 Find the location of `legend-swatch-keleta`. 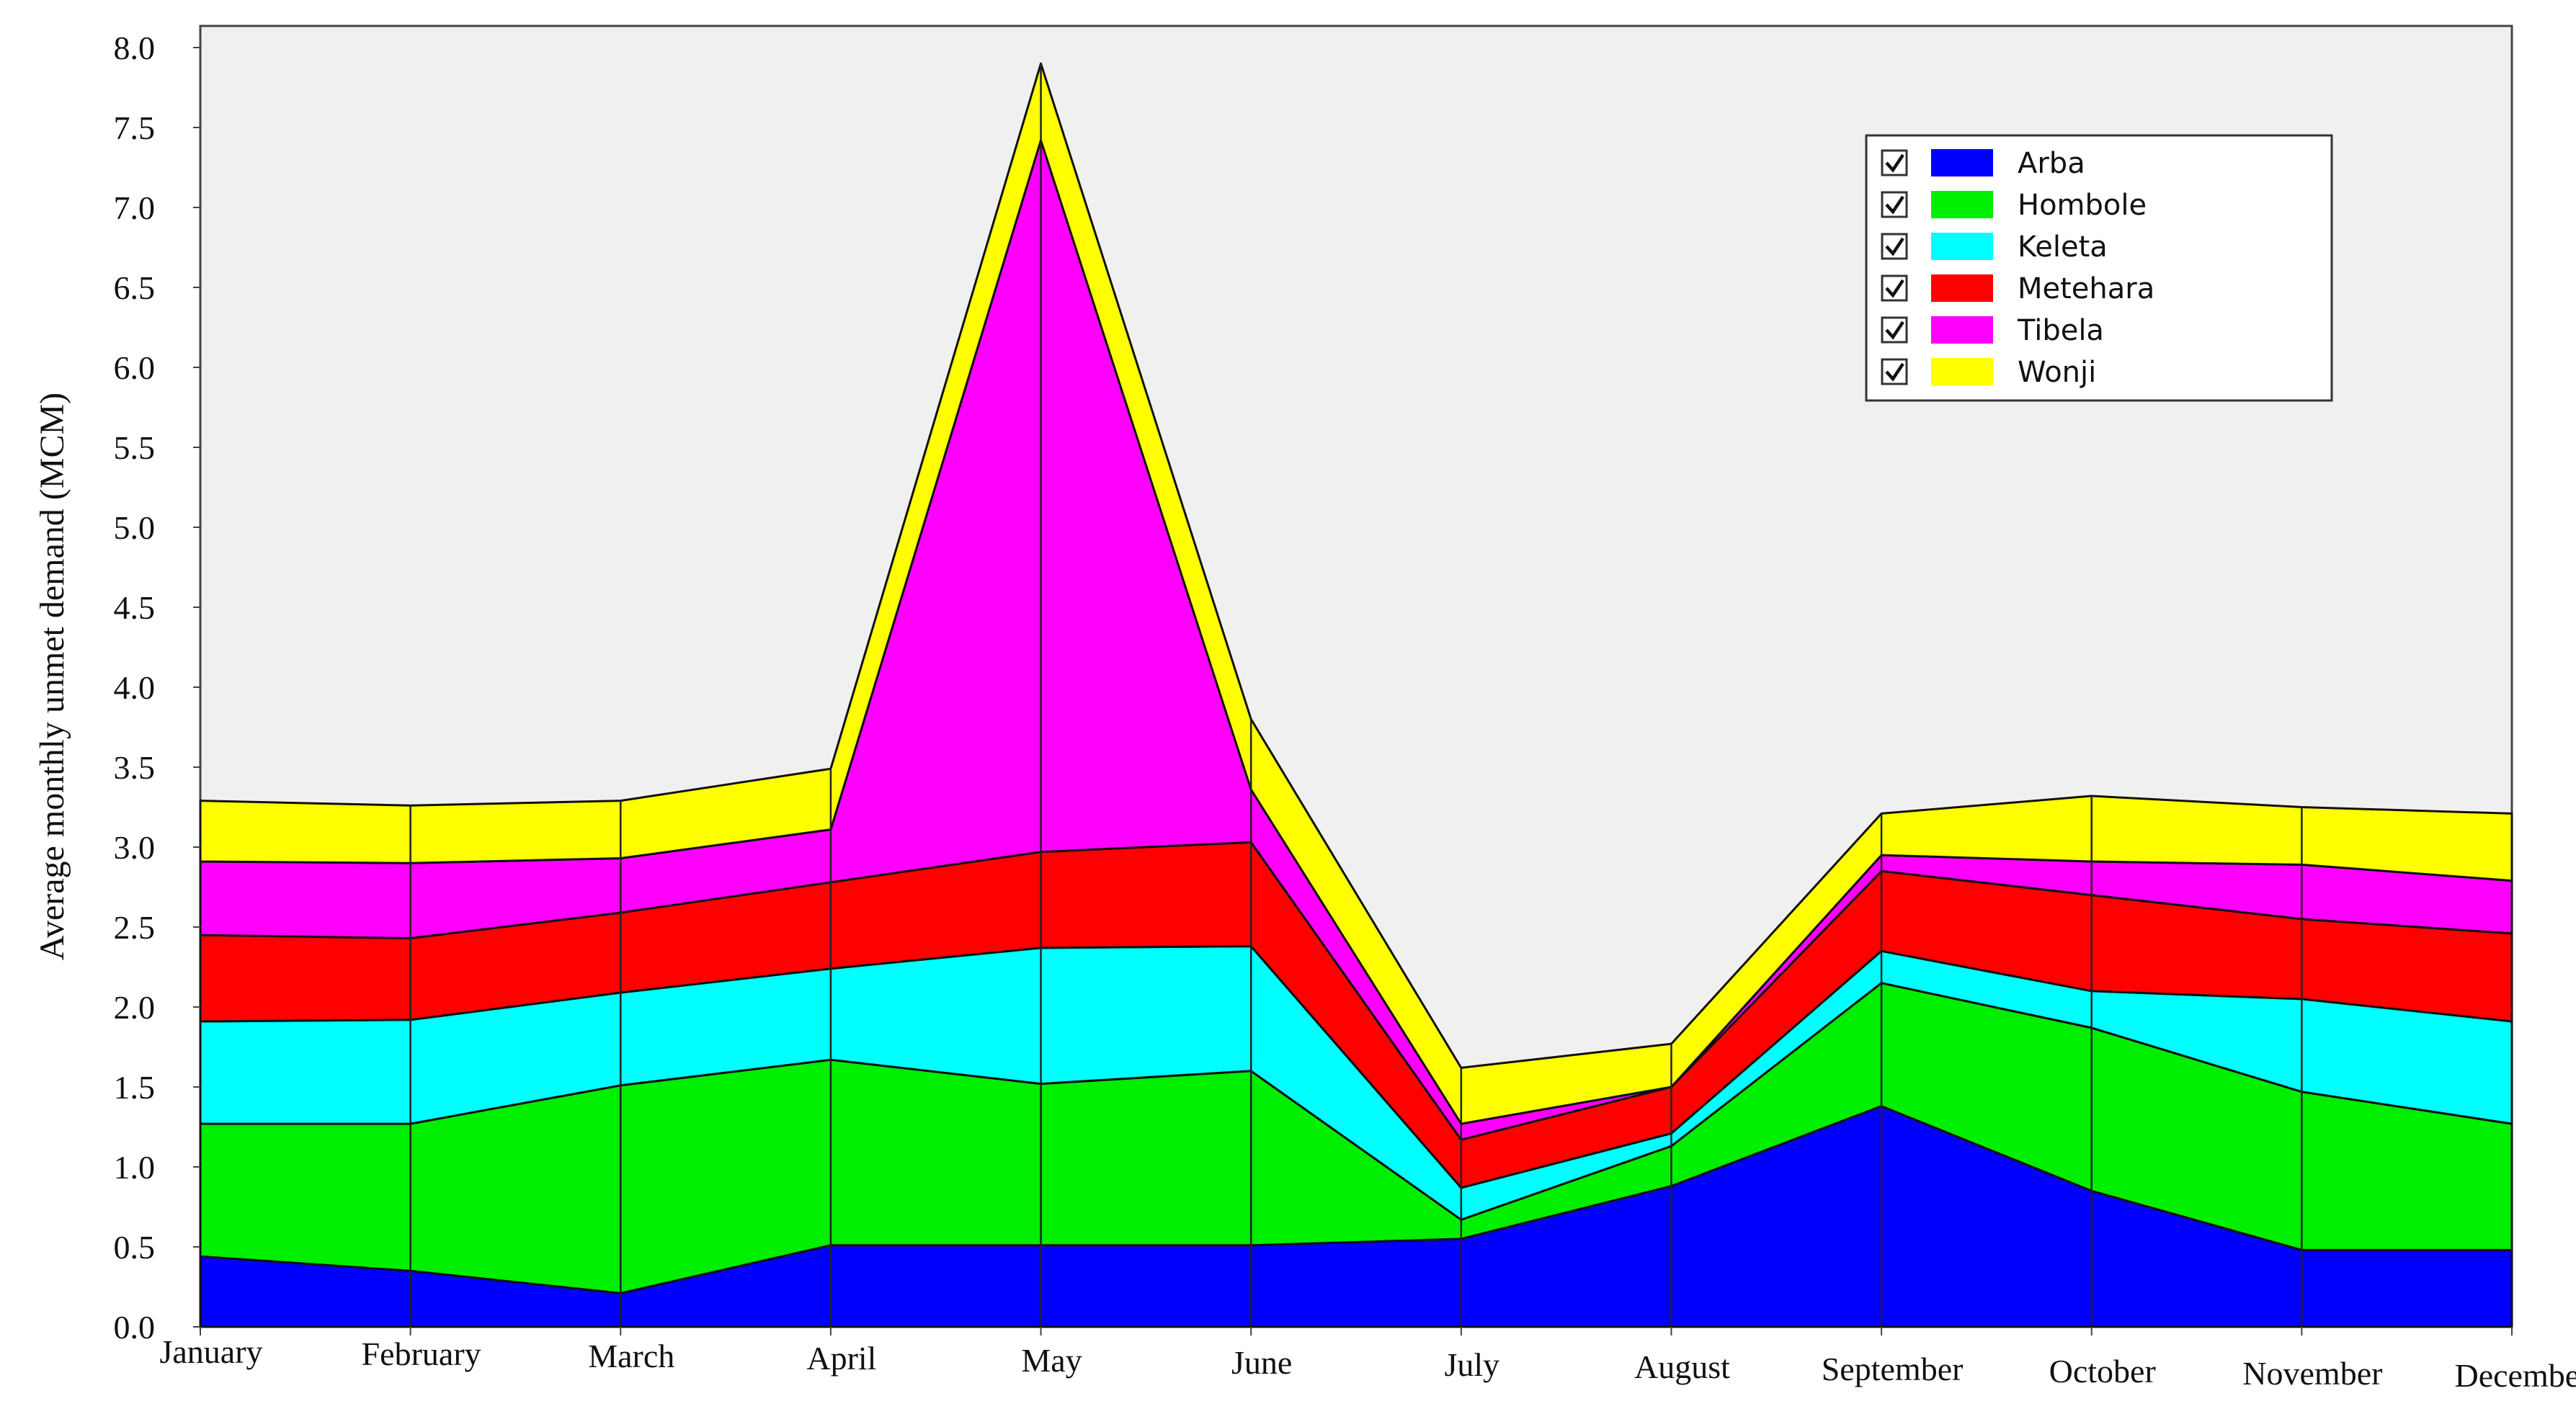

legend-swatch-keleta is located at coordinates (1962, 247).